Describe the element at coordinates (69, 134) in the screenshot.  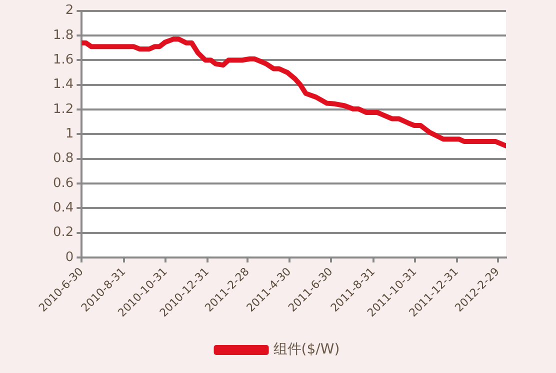
I see `y-tick-label: 1` at that location.